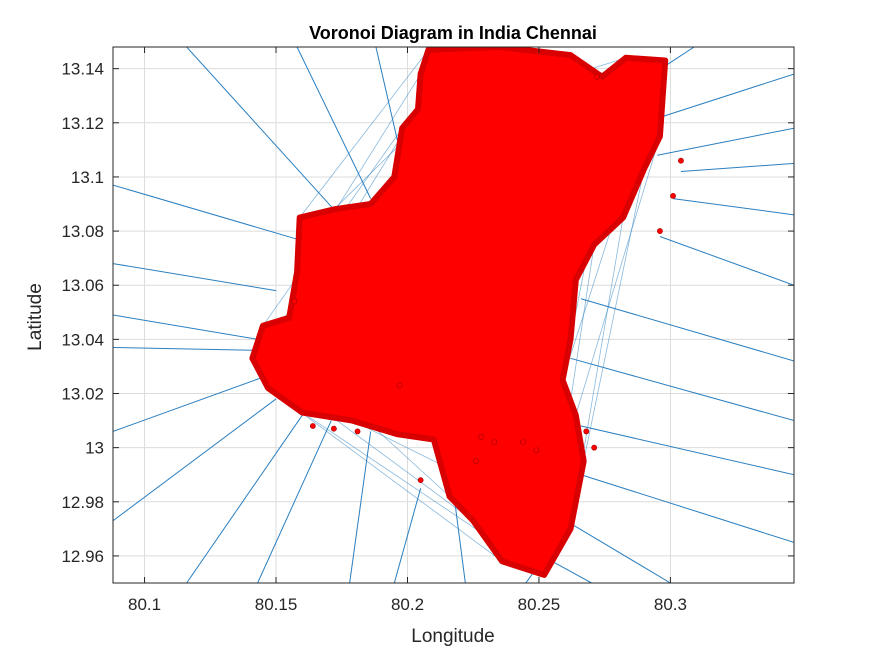 The height and width of the screenshot is (657, 873). I want to click on x-tick-label: 80.2, so click(407, 604).